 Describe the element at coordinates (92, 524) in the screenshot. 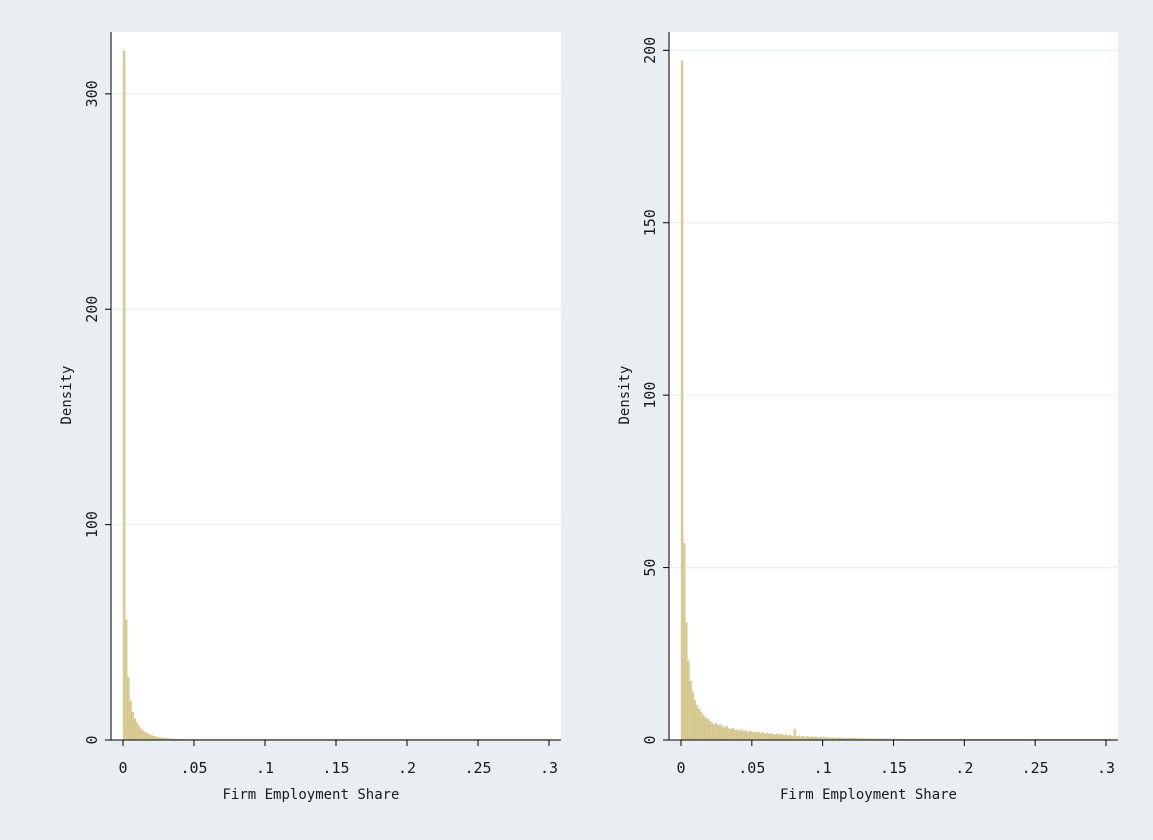

I see `left-y-tick-label: 100` at that location.